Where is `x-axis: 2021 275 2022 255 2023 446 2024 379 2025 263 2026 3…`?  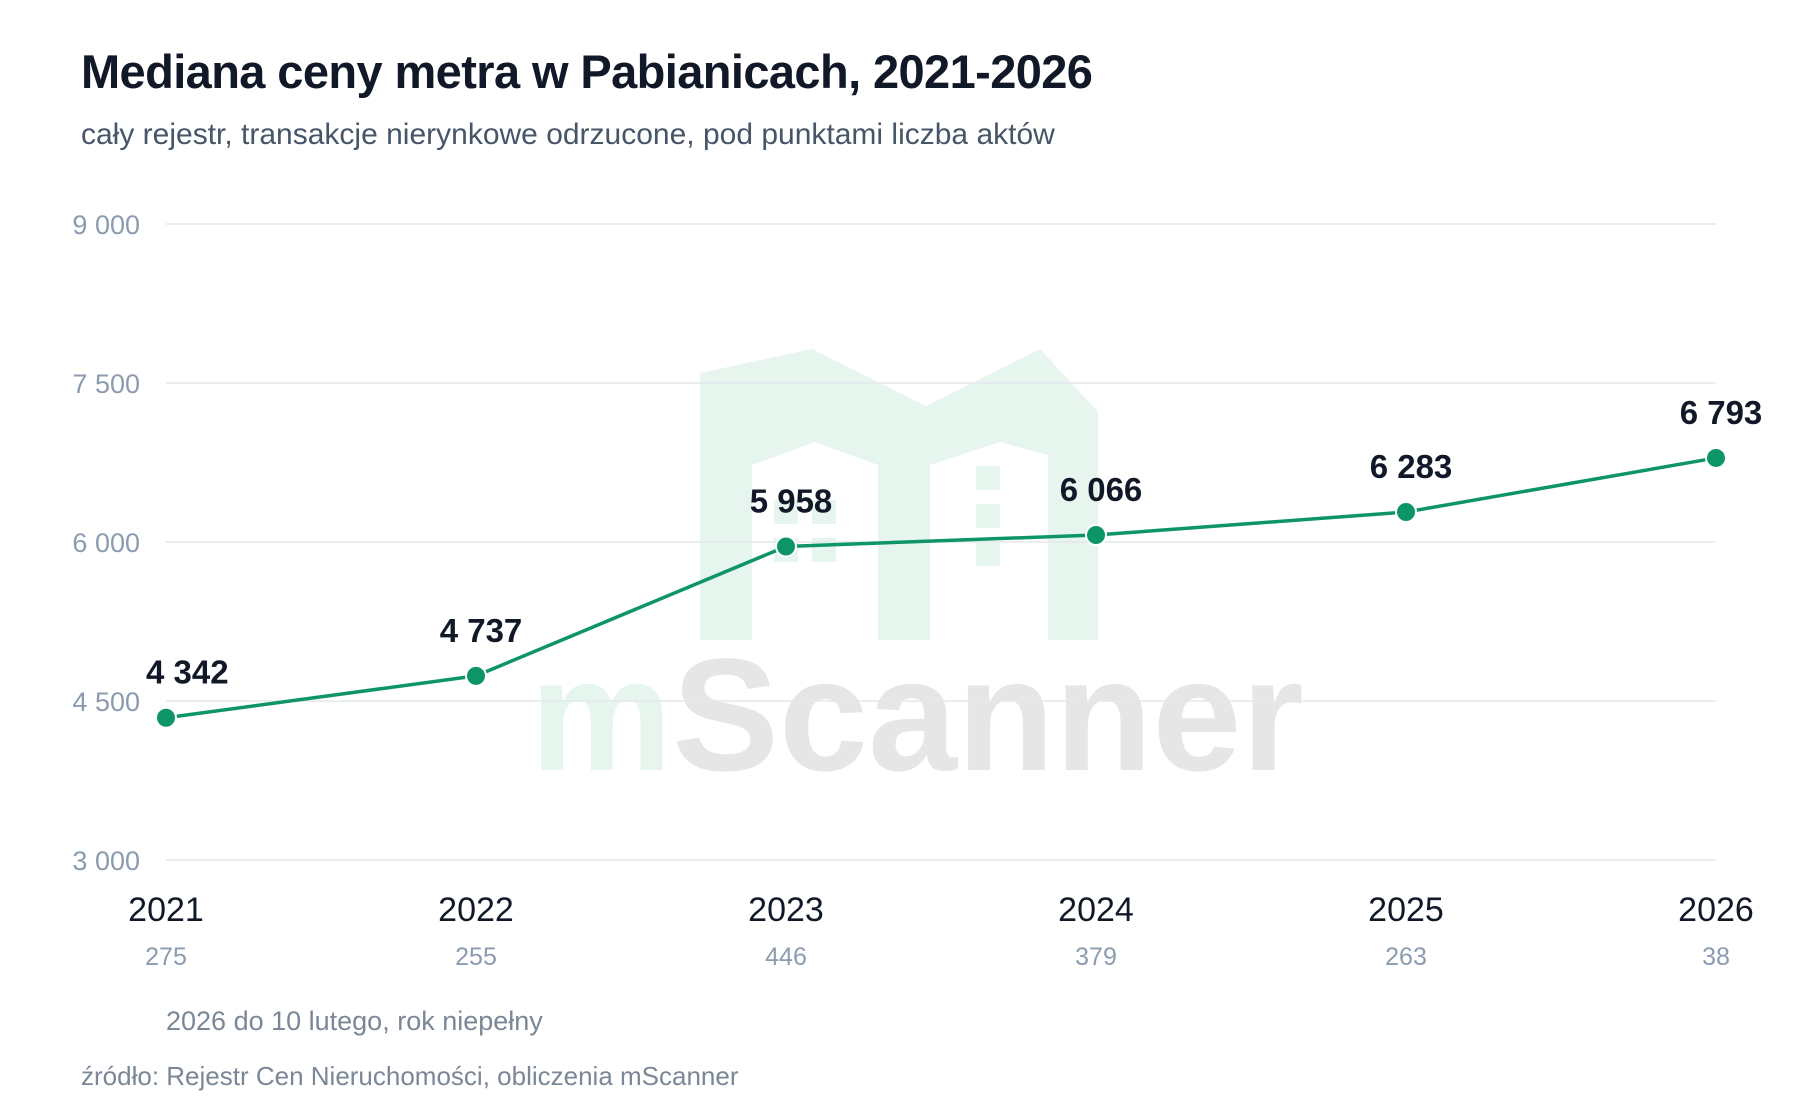
x-axis: 2021 275 2022 255 2023 446 2024 379 2025 263 2026 3… is located at coordinates (941, 931).